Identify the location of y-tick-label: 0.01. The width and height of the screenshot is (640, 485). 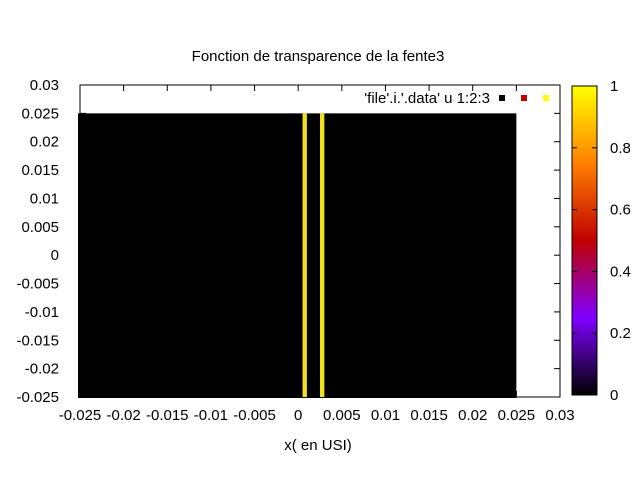
(44, 198).